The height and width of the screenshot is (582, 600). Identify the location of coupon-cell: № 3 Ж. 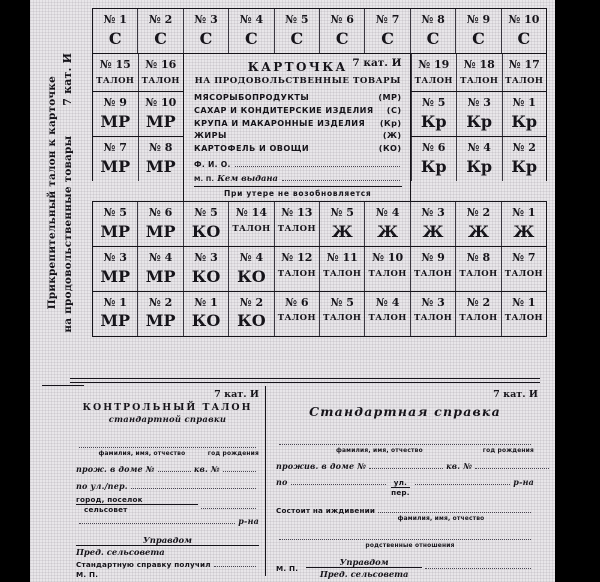
(432, 223).